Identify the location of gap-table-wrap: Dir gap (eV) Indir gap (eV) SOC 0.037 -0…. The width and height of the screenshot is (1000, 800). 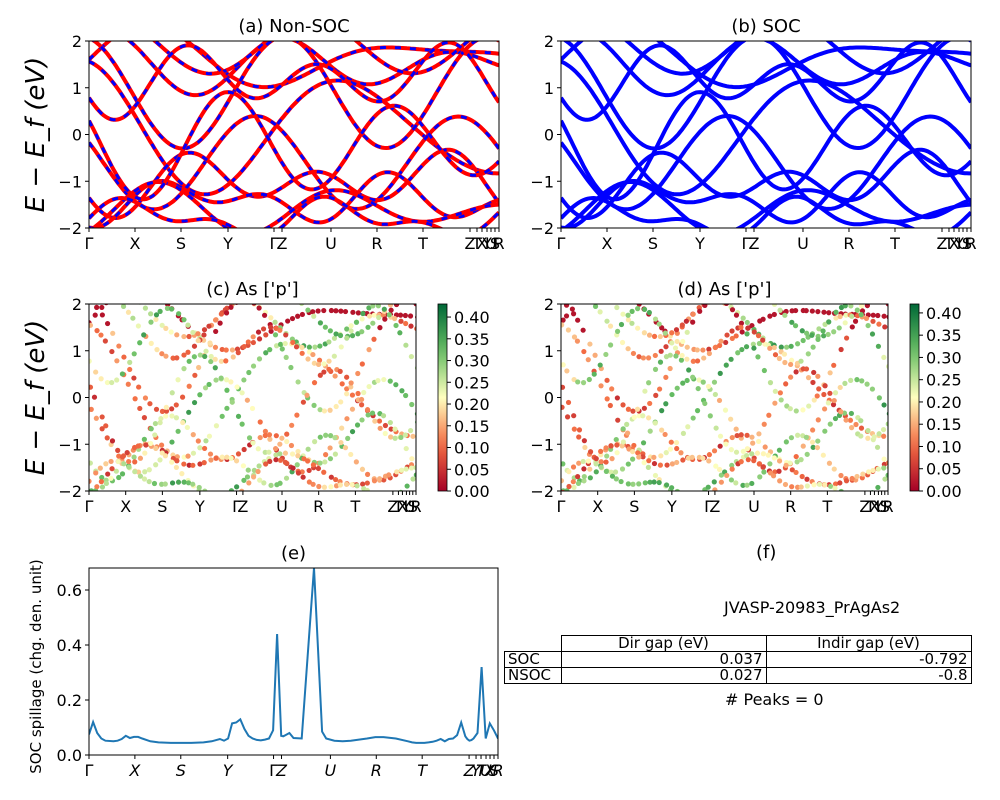
(738, 659).